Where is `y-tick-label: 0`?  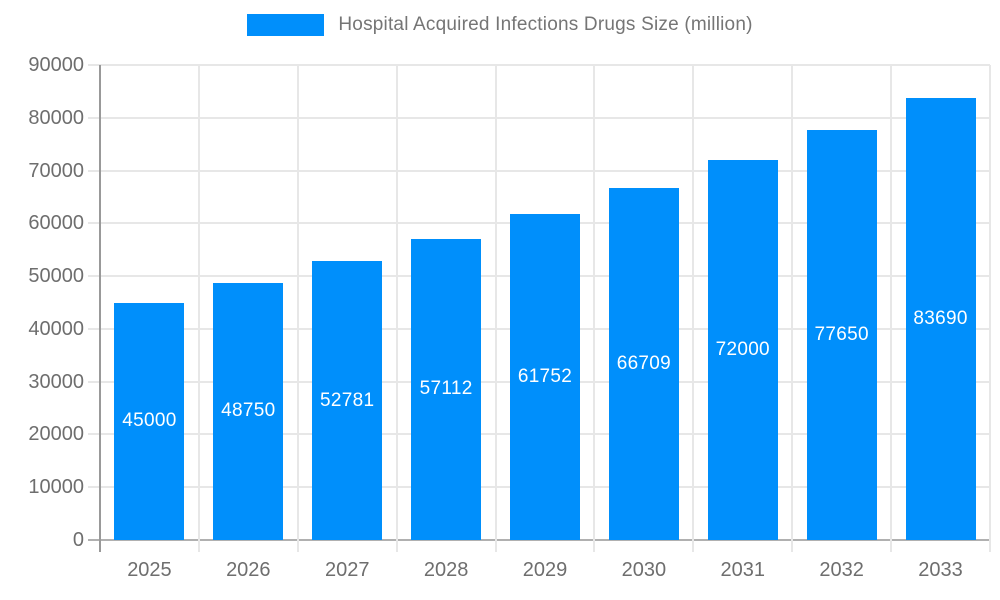
y-tick-label: 0 is located at coordinates (78, 540).